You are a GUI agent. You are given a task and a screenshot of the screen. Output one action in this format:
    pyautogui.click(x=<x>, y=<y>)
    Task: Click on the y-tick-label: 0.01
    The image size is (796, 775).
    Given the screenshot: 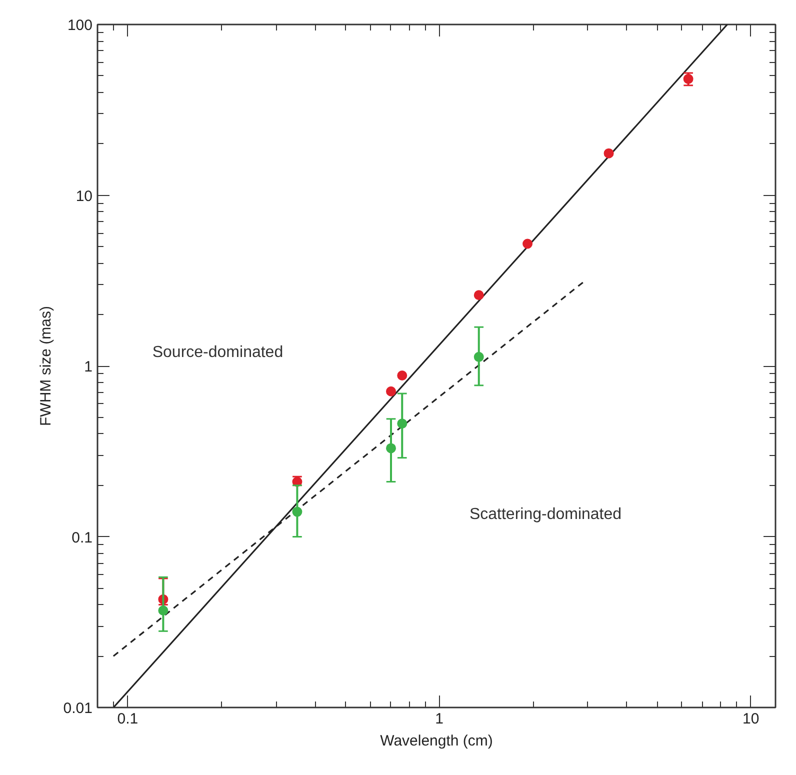 What is the action you would take?
    pyautogui.click(x=78, y=708)
    